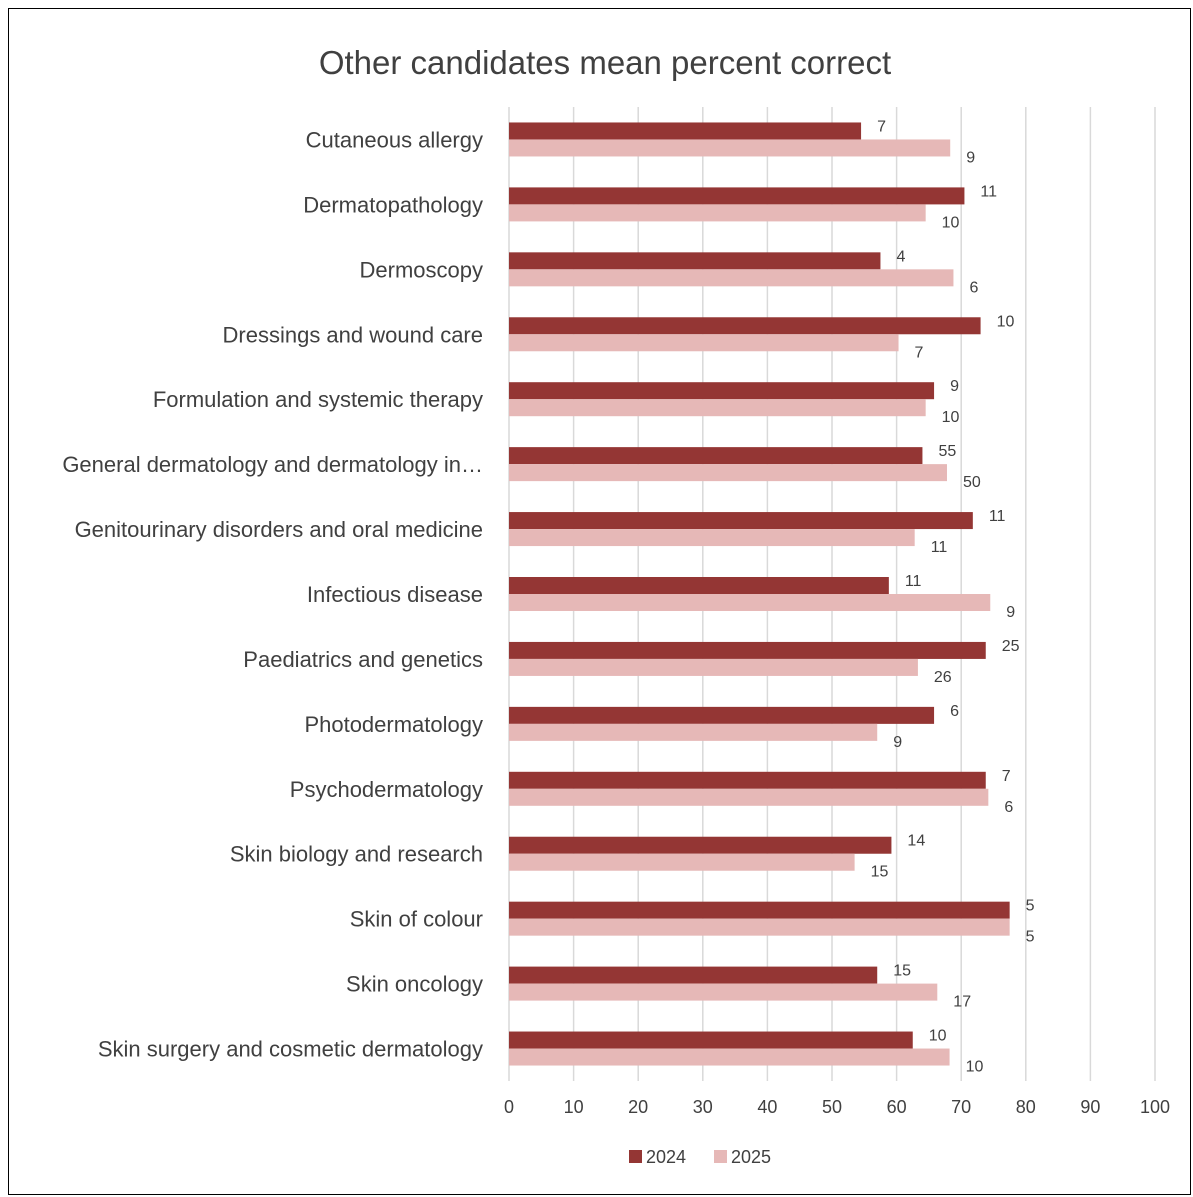 The height and width of the screenshot is (1197, 1193). What do you see at coordinates (916, 841) in the screenshot?
I see `data-label-2024: 14` at bounding box center [916, 841].